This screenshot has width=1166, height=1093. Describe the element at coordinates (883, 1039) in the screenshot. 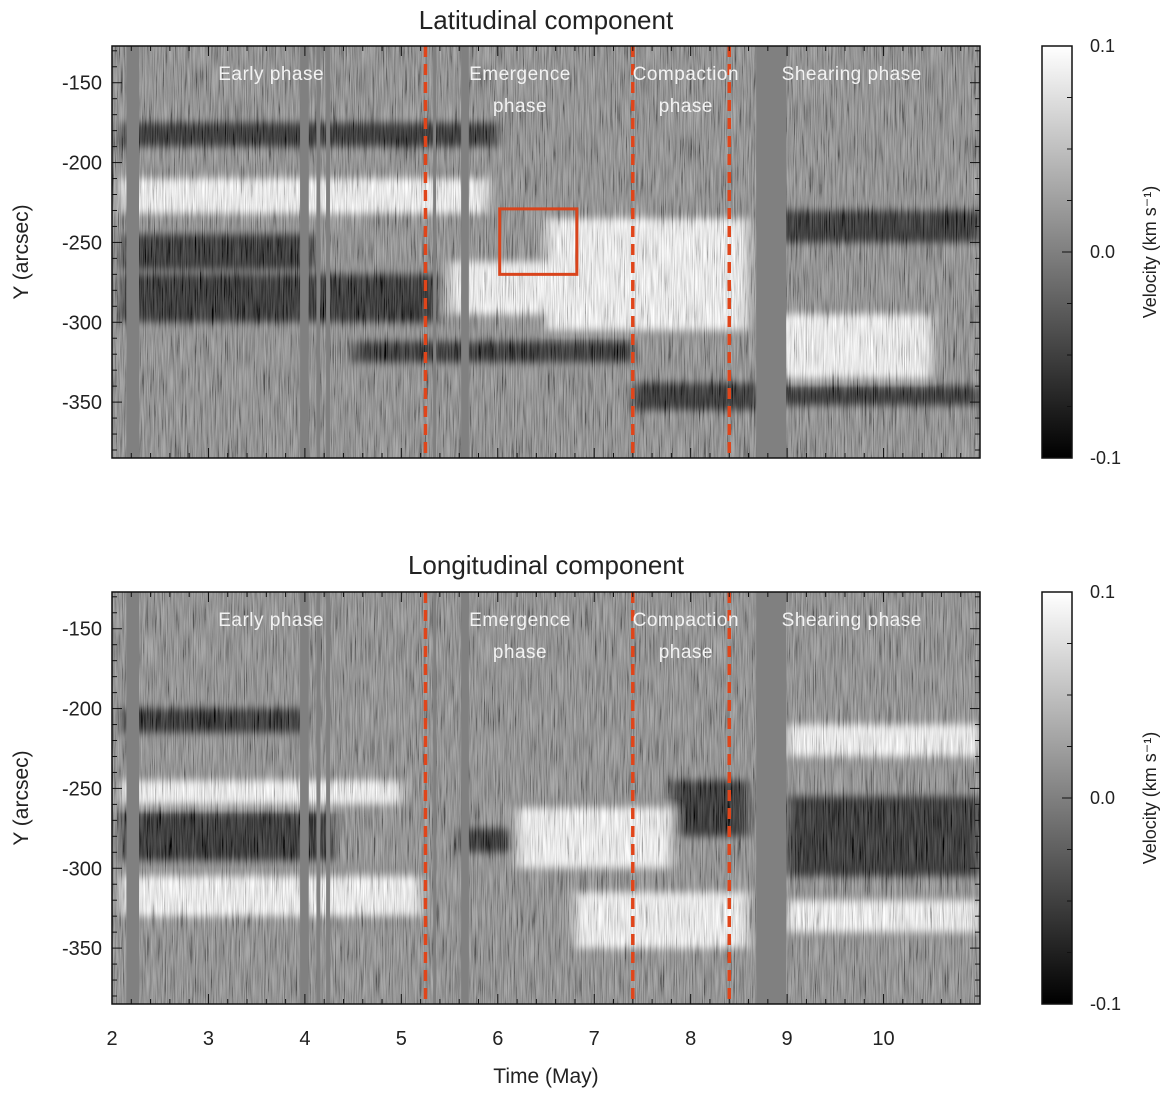

I see `x-tick-label: 10` at that location.